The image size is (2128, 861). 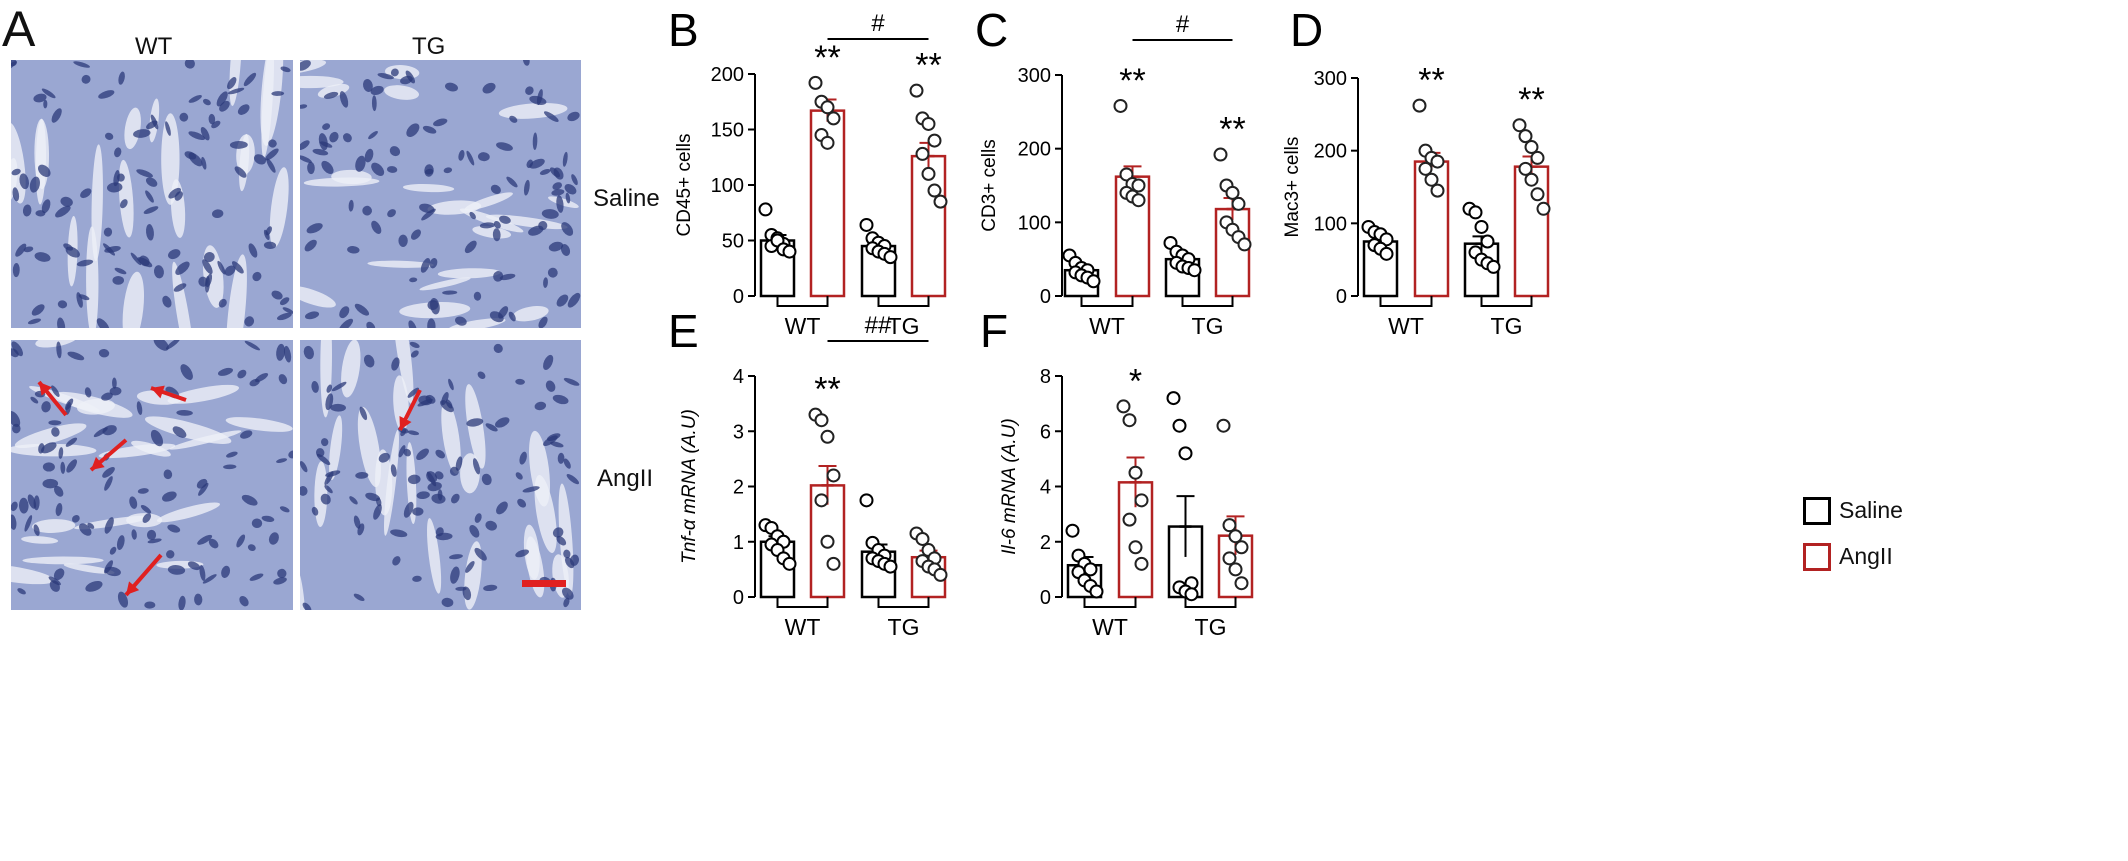 What do you see at coordinates (727, 75) in the screenshot?
I see `y-tick-label: 200` at bounding box center [727, 75].